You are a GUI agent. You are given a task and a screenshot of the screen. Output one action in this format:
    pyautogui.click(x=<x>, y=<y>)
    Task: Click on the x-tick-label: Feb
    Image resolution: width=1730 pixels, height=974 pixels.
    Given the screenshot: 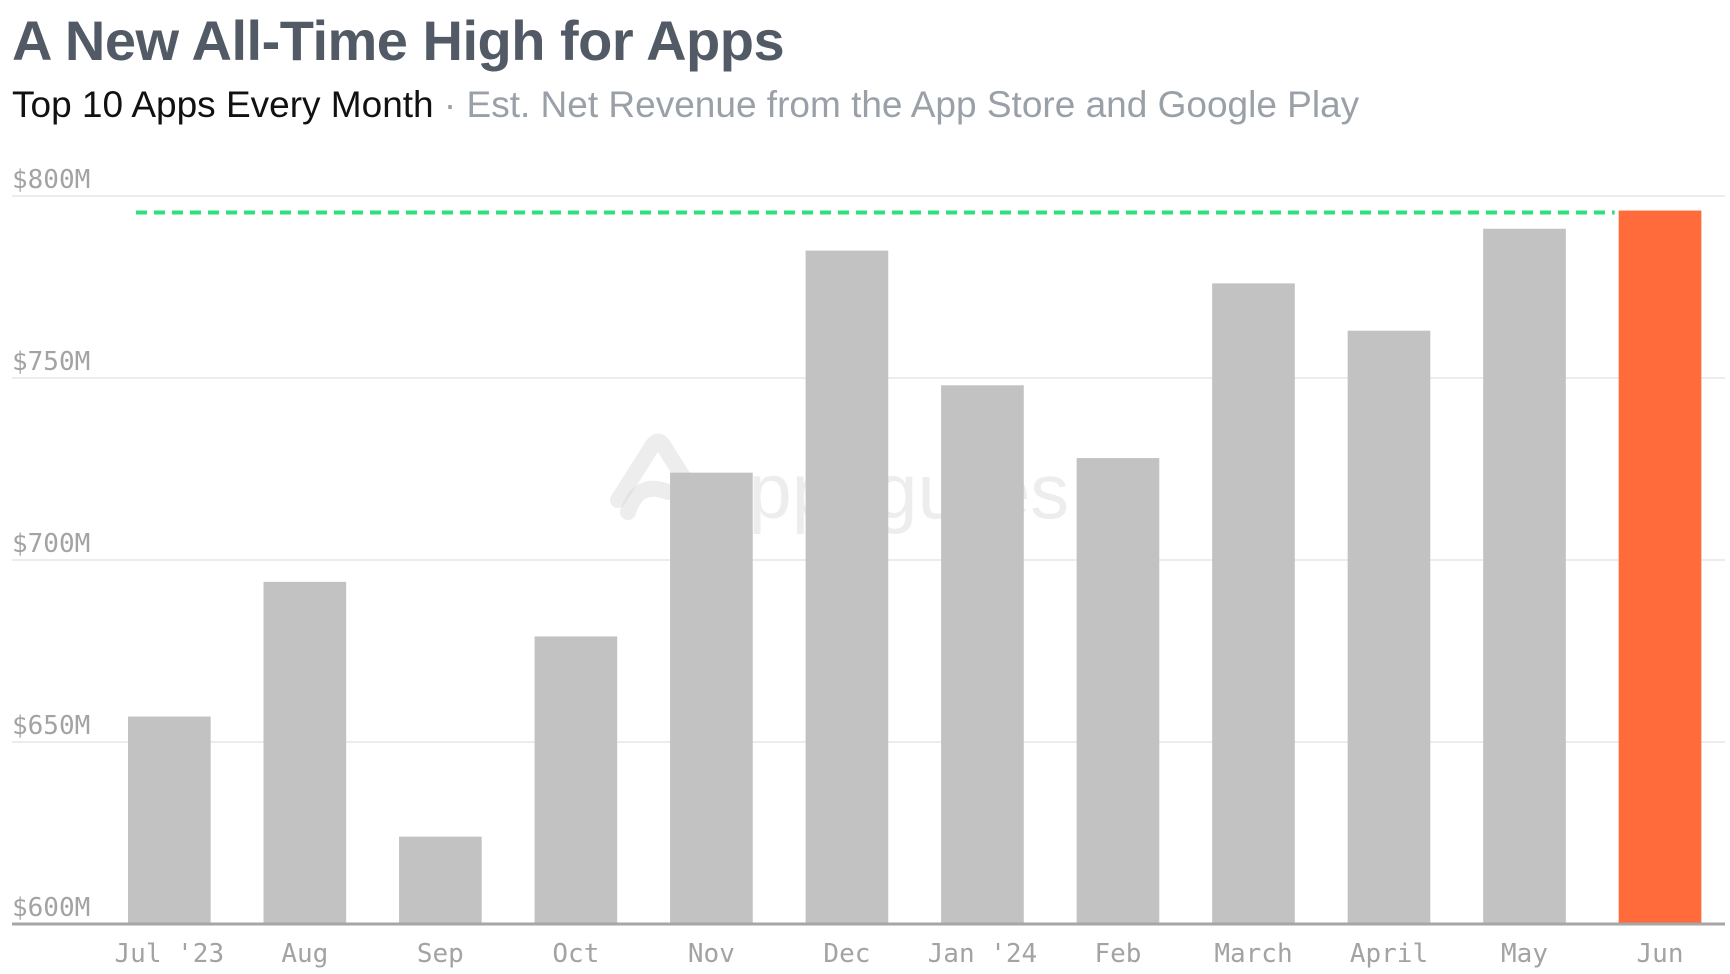 What is the action you would take?
    pyautogui.click(x=1117, y=954)
    